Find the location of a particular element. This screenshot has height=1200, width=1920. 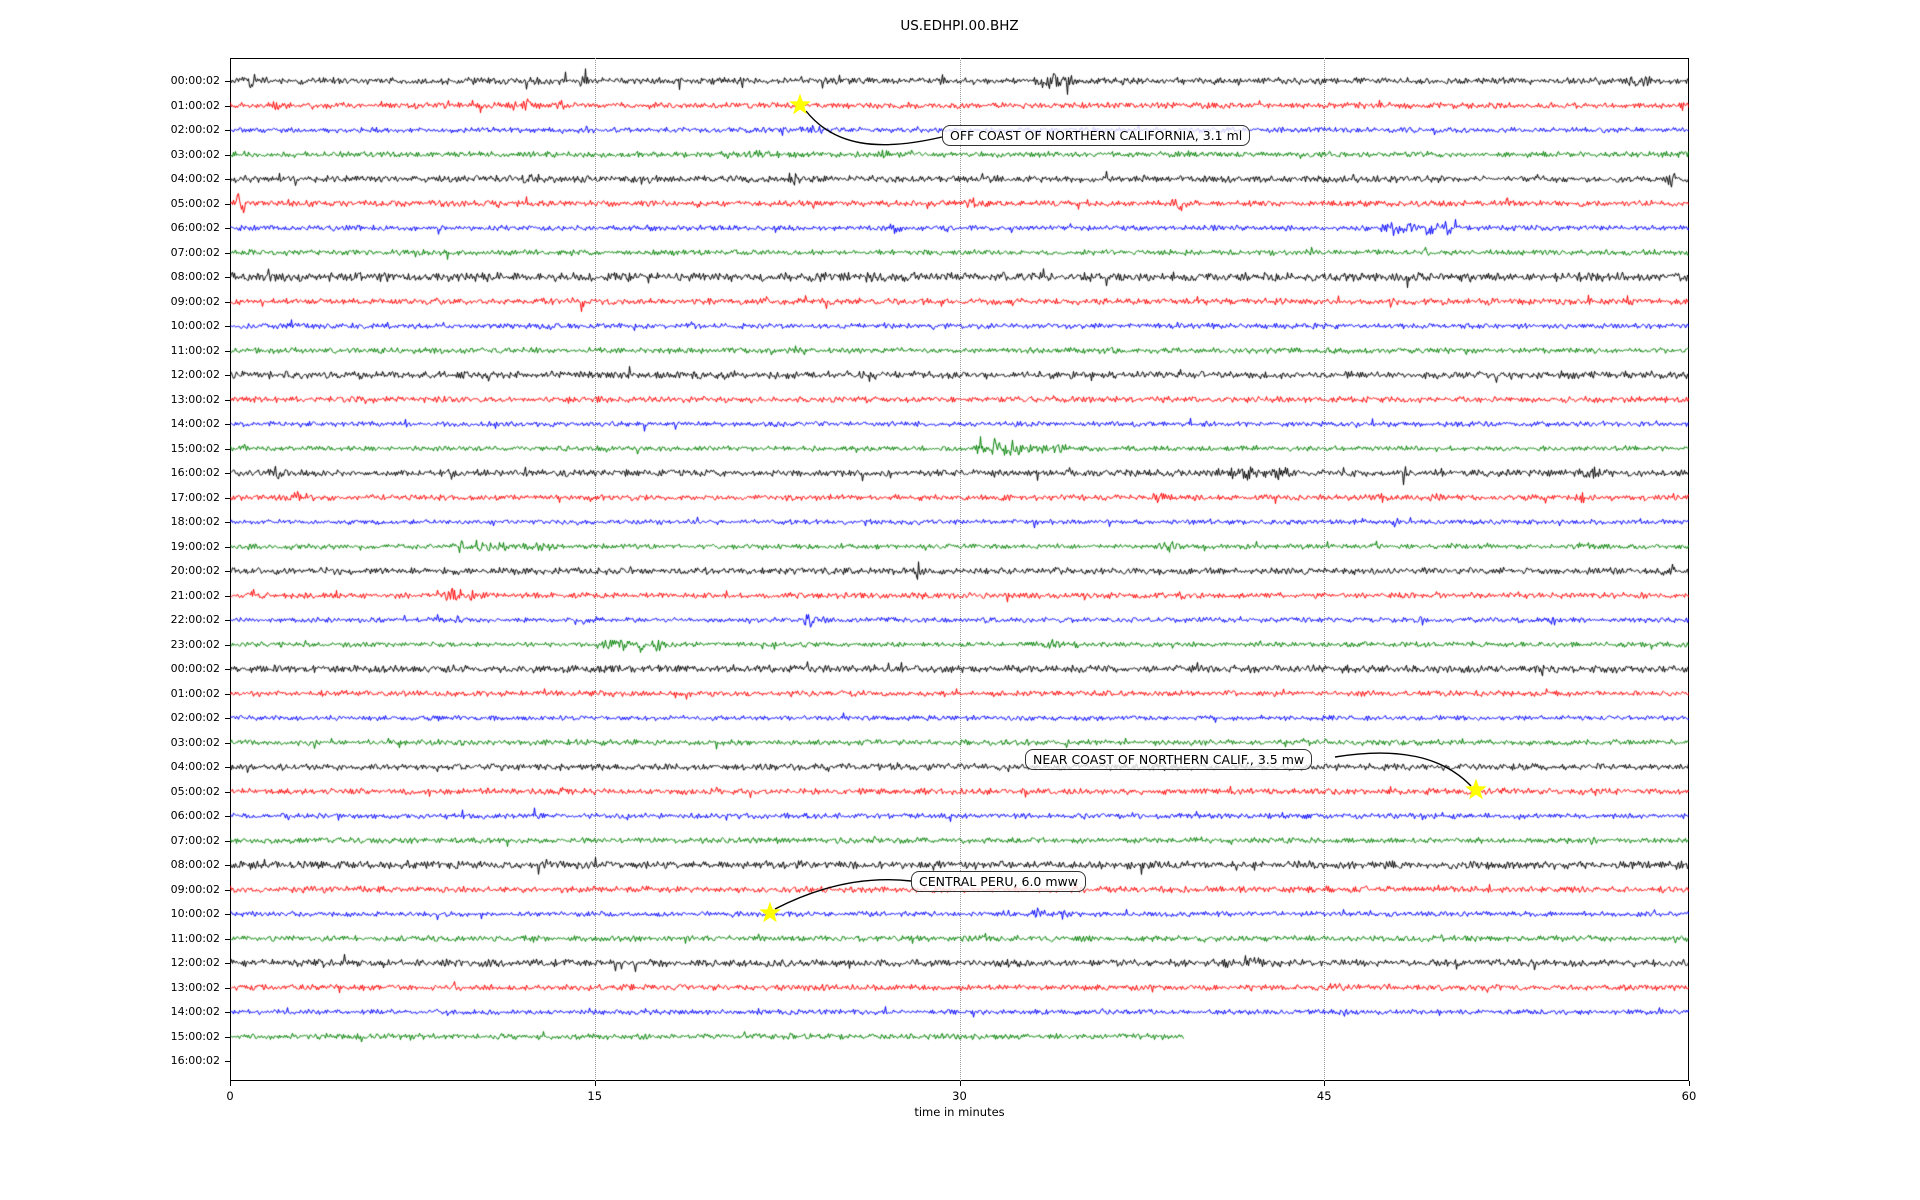

trace-time-label: 20:00:02 is located at coordinates (195, 570).